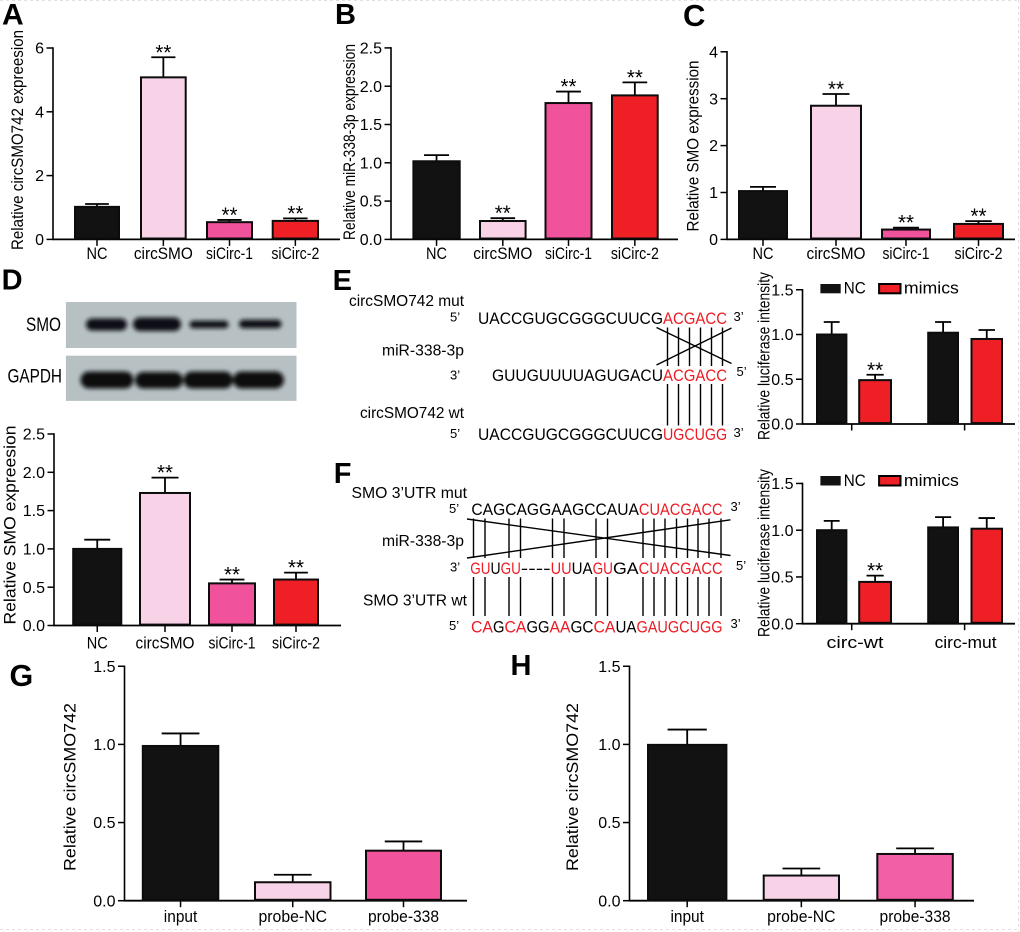  What do you see at coordinates (35, 377) in the screenshot?
I see `svg-text: GAPDH` at bounding box center [35, 377].